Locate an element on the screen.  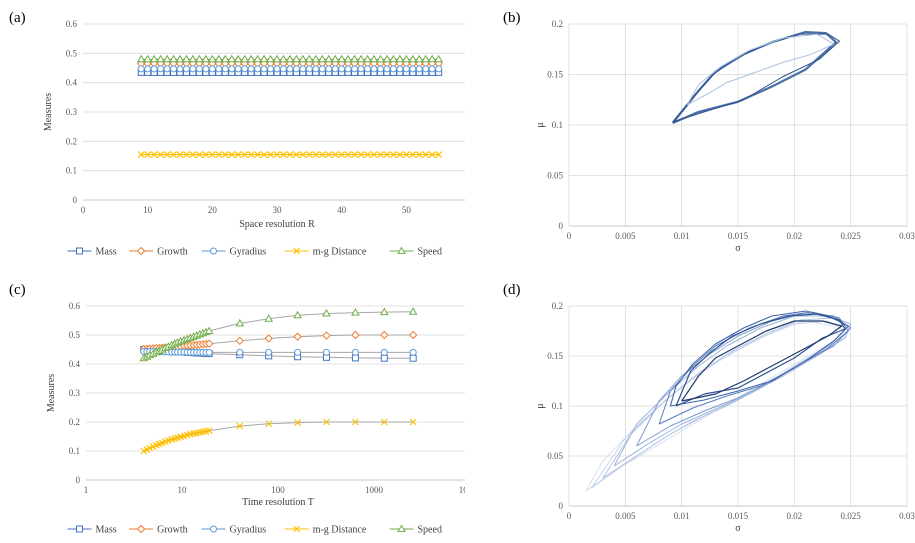
legend-label: Growth is located at coordinates (172, 530).